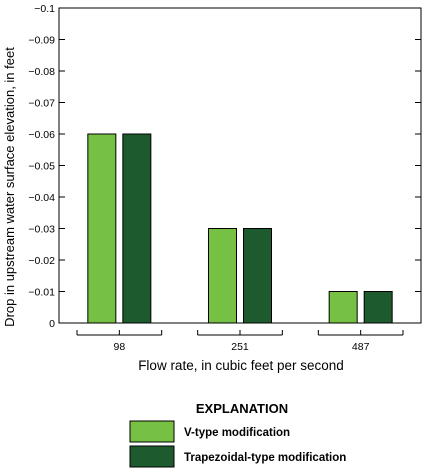 The width and height of the screenshot is (427, 474). I want to click on legend-label: V-type modification, so click(237, 433).